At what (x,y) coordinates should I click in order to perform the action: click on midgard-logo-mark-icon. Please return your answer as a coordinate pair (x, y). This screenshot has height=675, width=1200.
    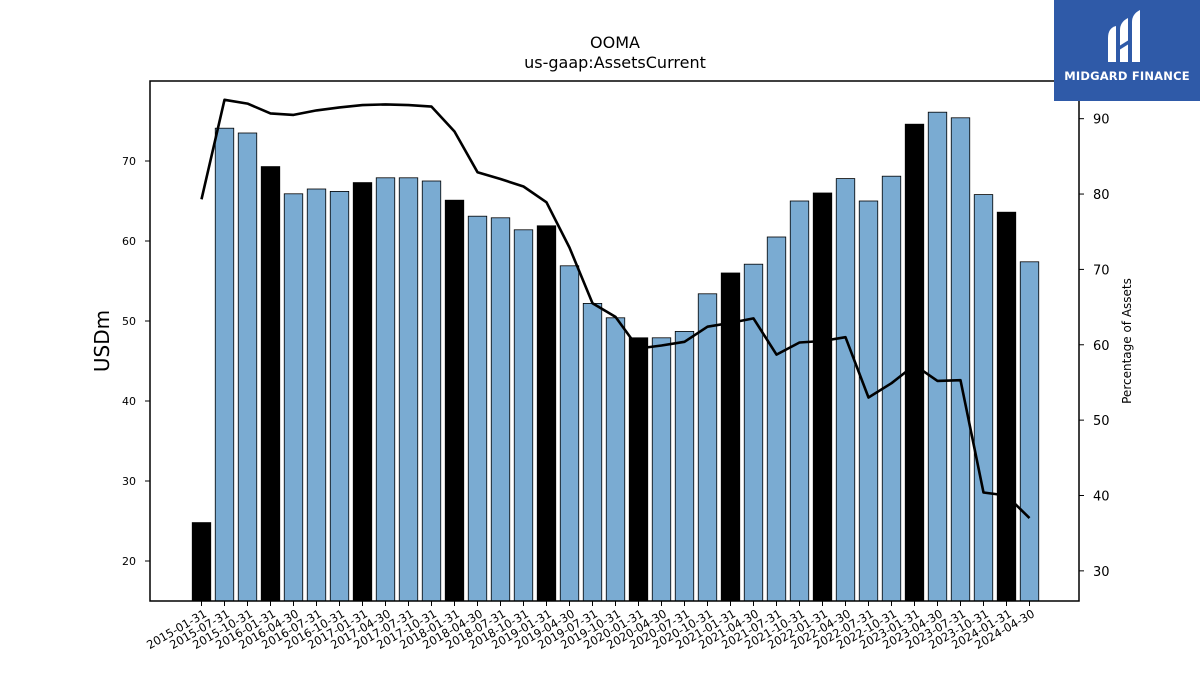
    Looking at the image, I should click on (1124, 36).